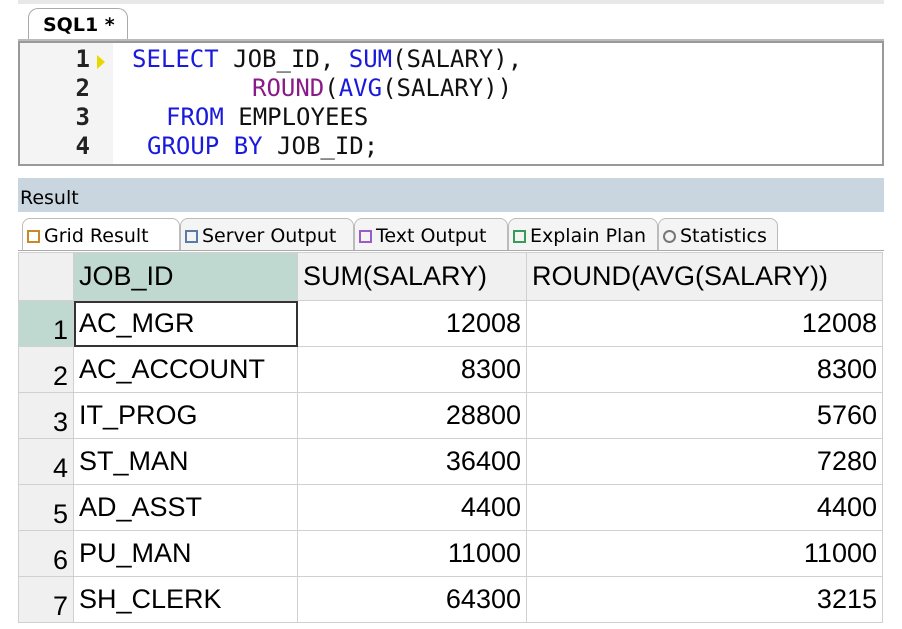  I want to click on code-text: JOB_ID;, so click(320, 146).